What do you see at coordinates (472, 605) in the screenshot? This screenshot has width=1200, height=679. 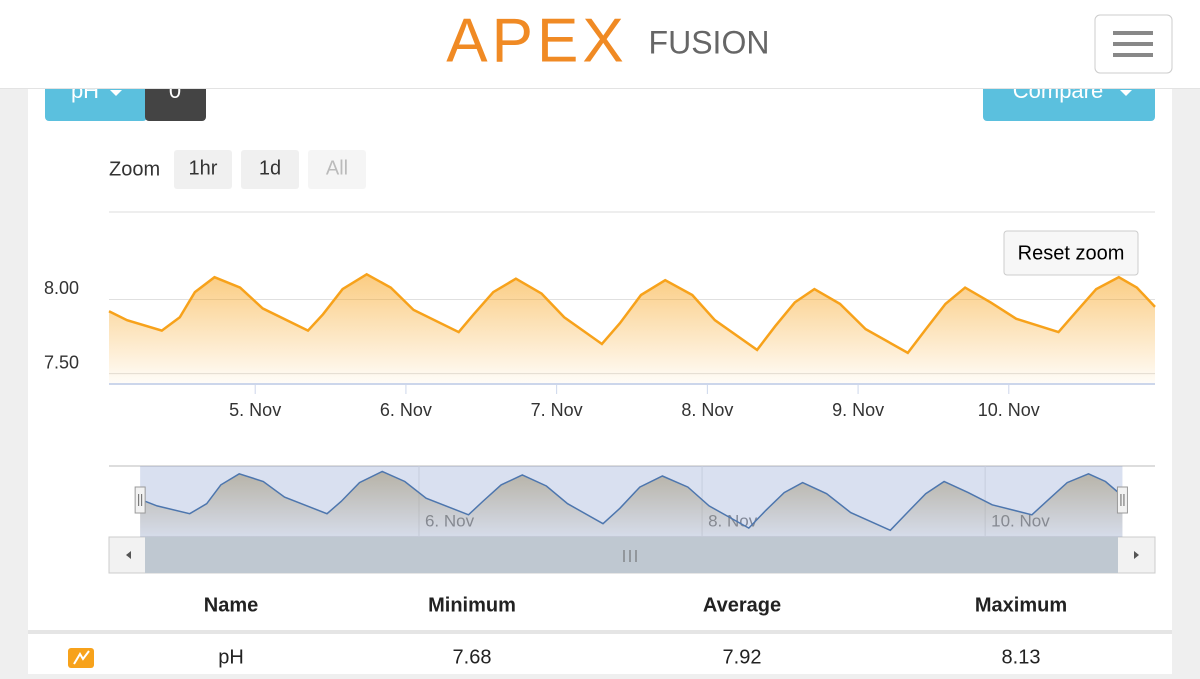 I see `table-header: Minimum` at bounding box center [472, 605].